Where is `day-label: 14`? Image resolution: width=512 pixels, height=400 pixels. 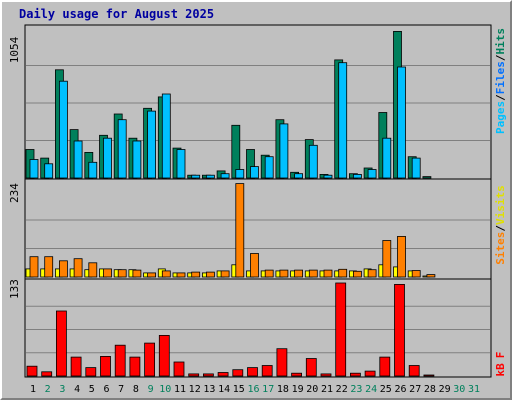
day-label: 14 is located at coordinates (224, 389).